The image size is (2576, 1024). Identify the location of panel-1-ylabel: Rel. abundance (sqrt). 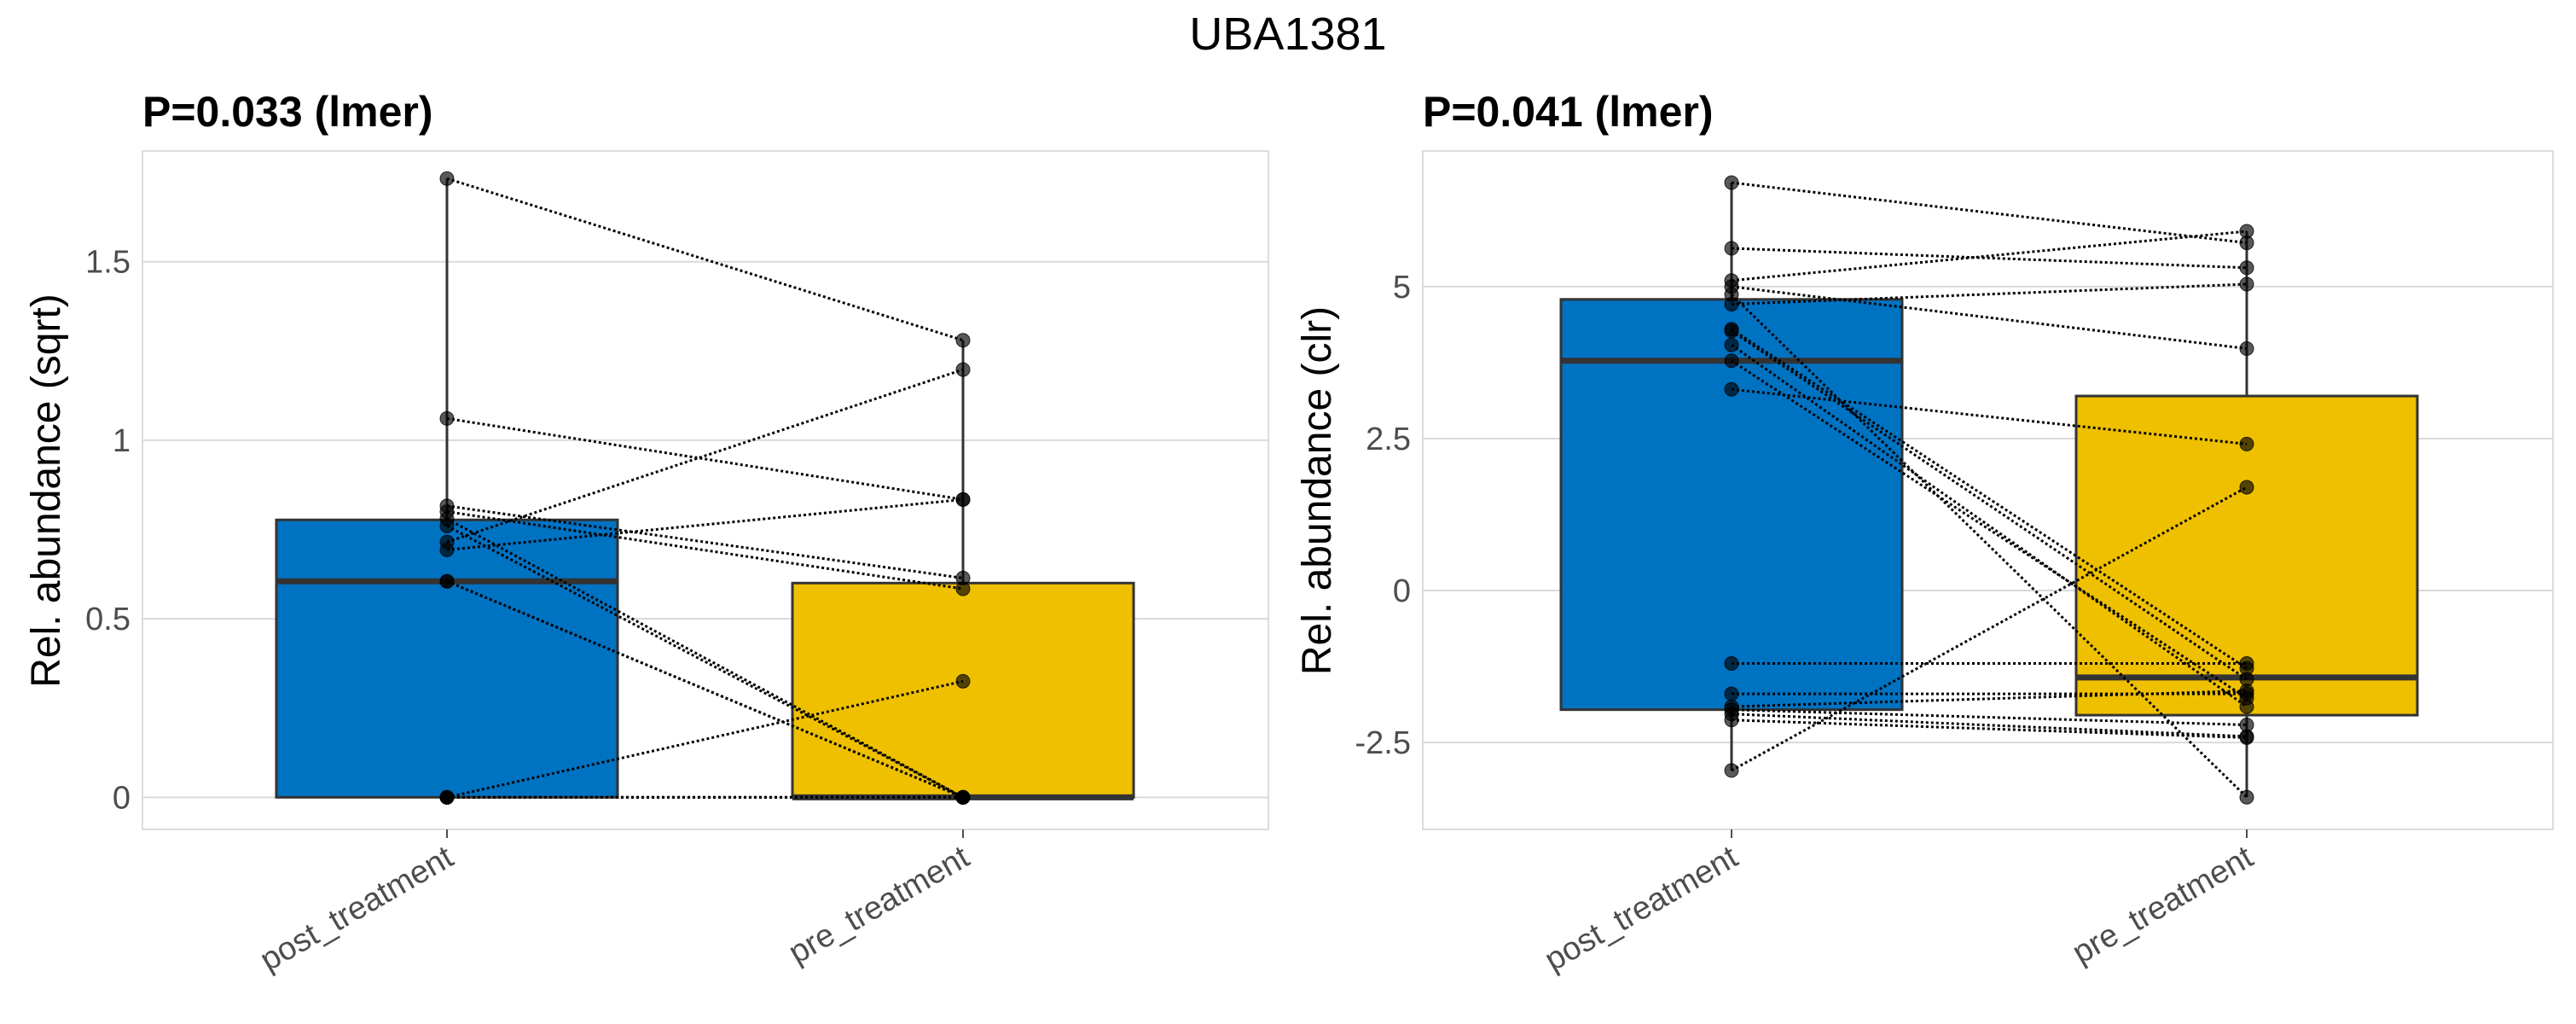
(46, 491).